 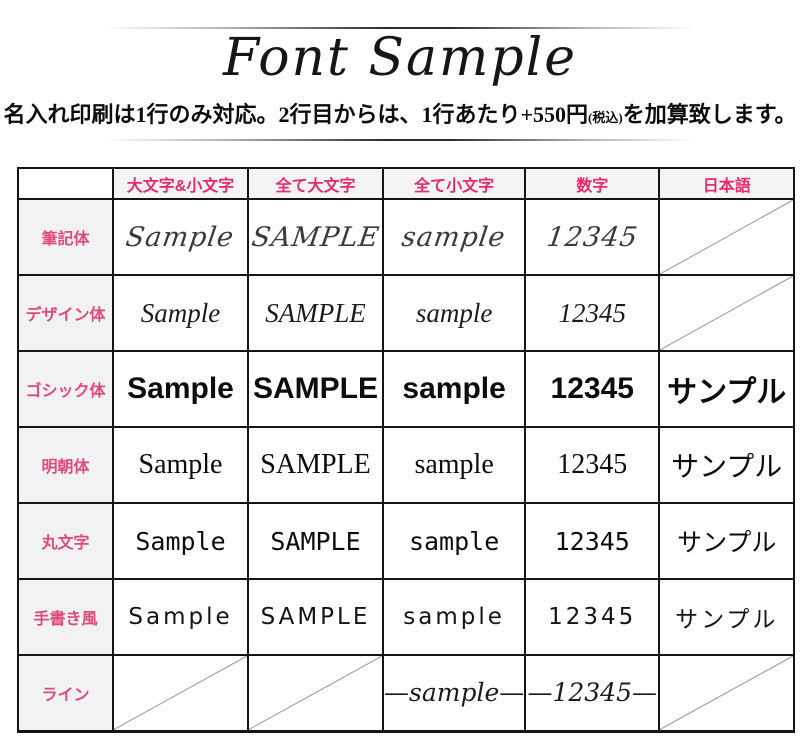 What do you see at coordinates (592, 693) in the screenshot?
I see `sample-cell: —12345—` at bounding box center [592, 693].